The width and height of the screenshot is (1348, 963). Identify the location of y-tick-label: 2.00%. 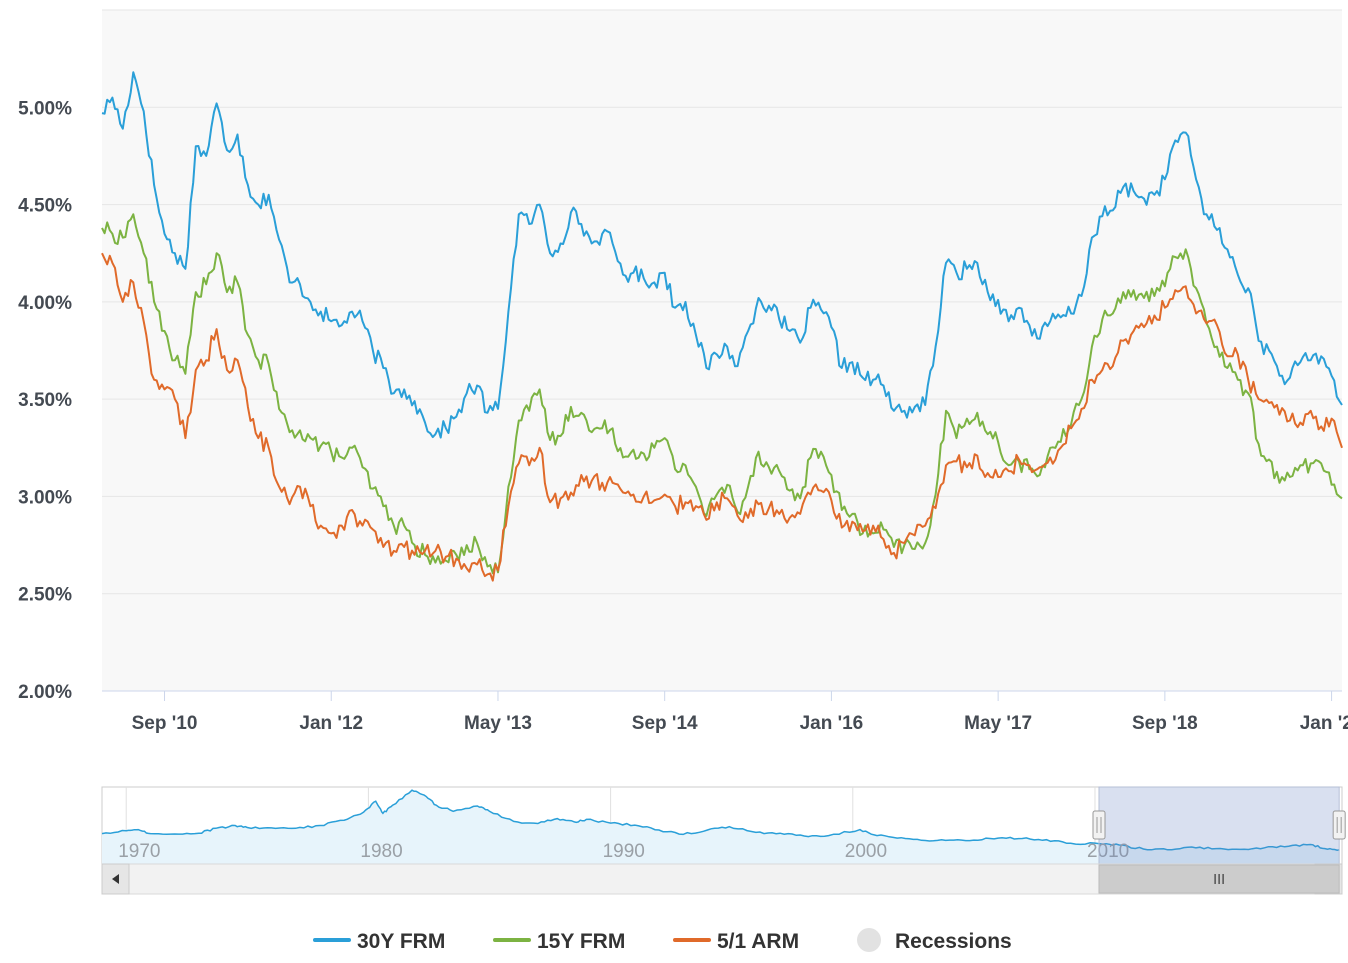
(45, 692).